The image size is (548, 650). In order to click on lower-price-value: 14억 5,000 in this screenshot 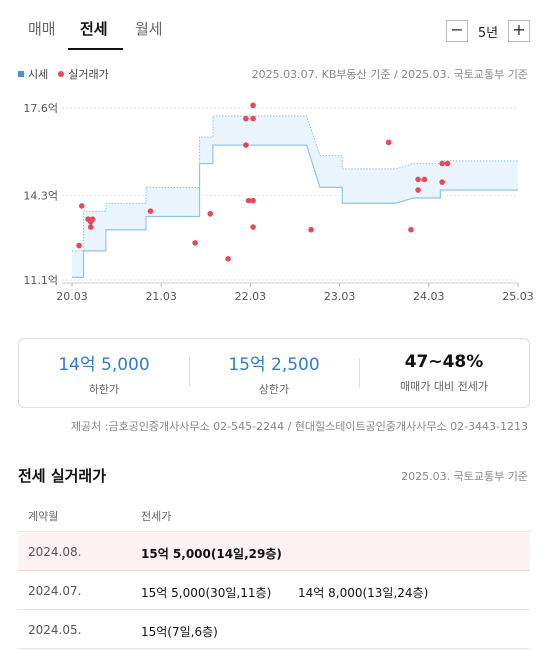, I will do `click(104, 364)`.